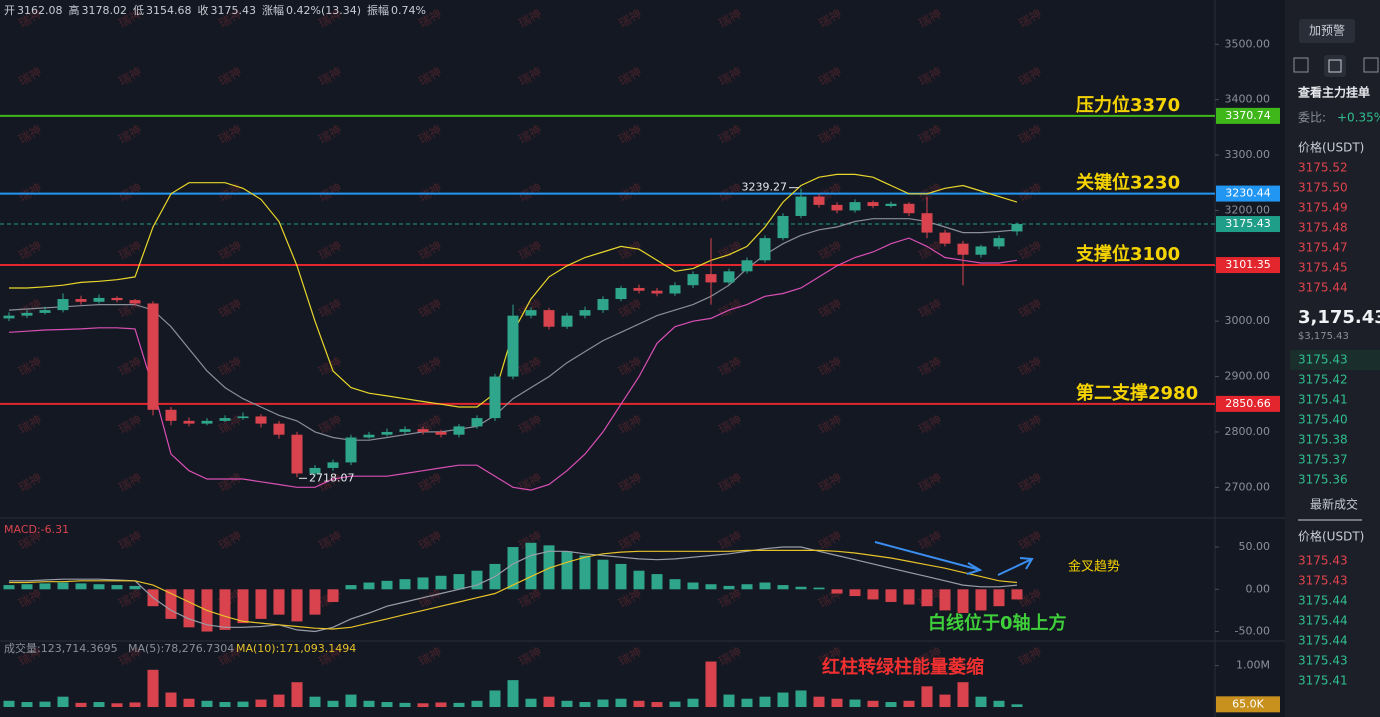 The height and width of the screenshot is (717, 1380). I want to click on bid-price: 3175.41, so click(1323, 400).